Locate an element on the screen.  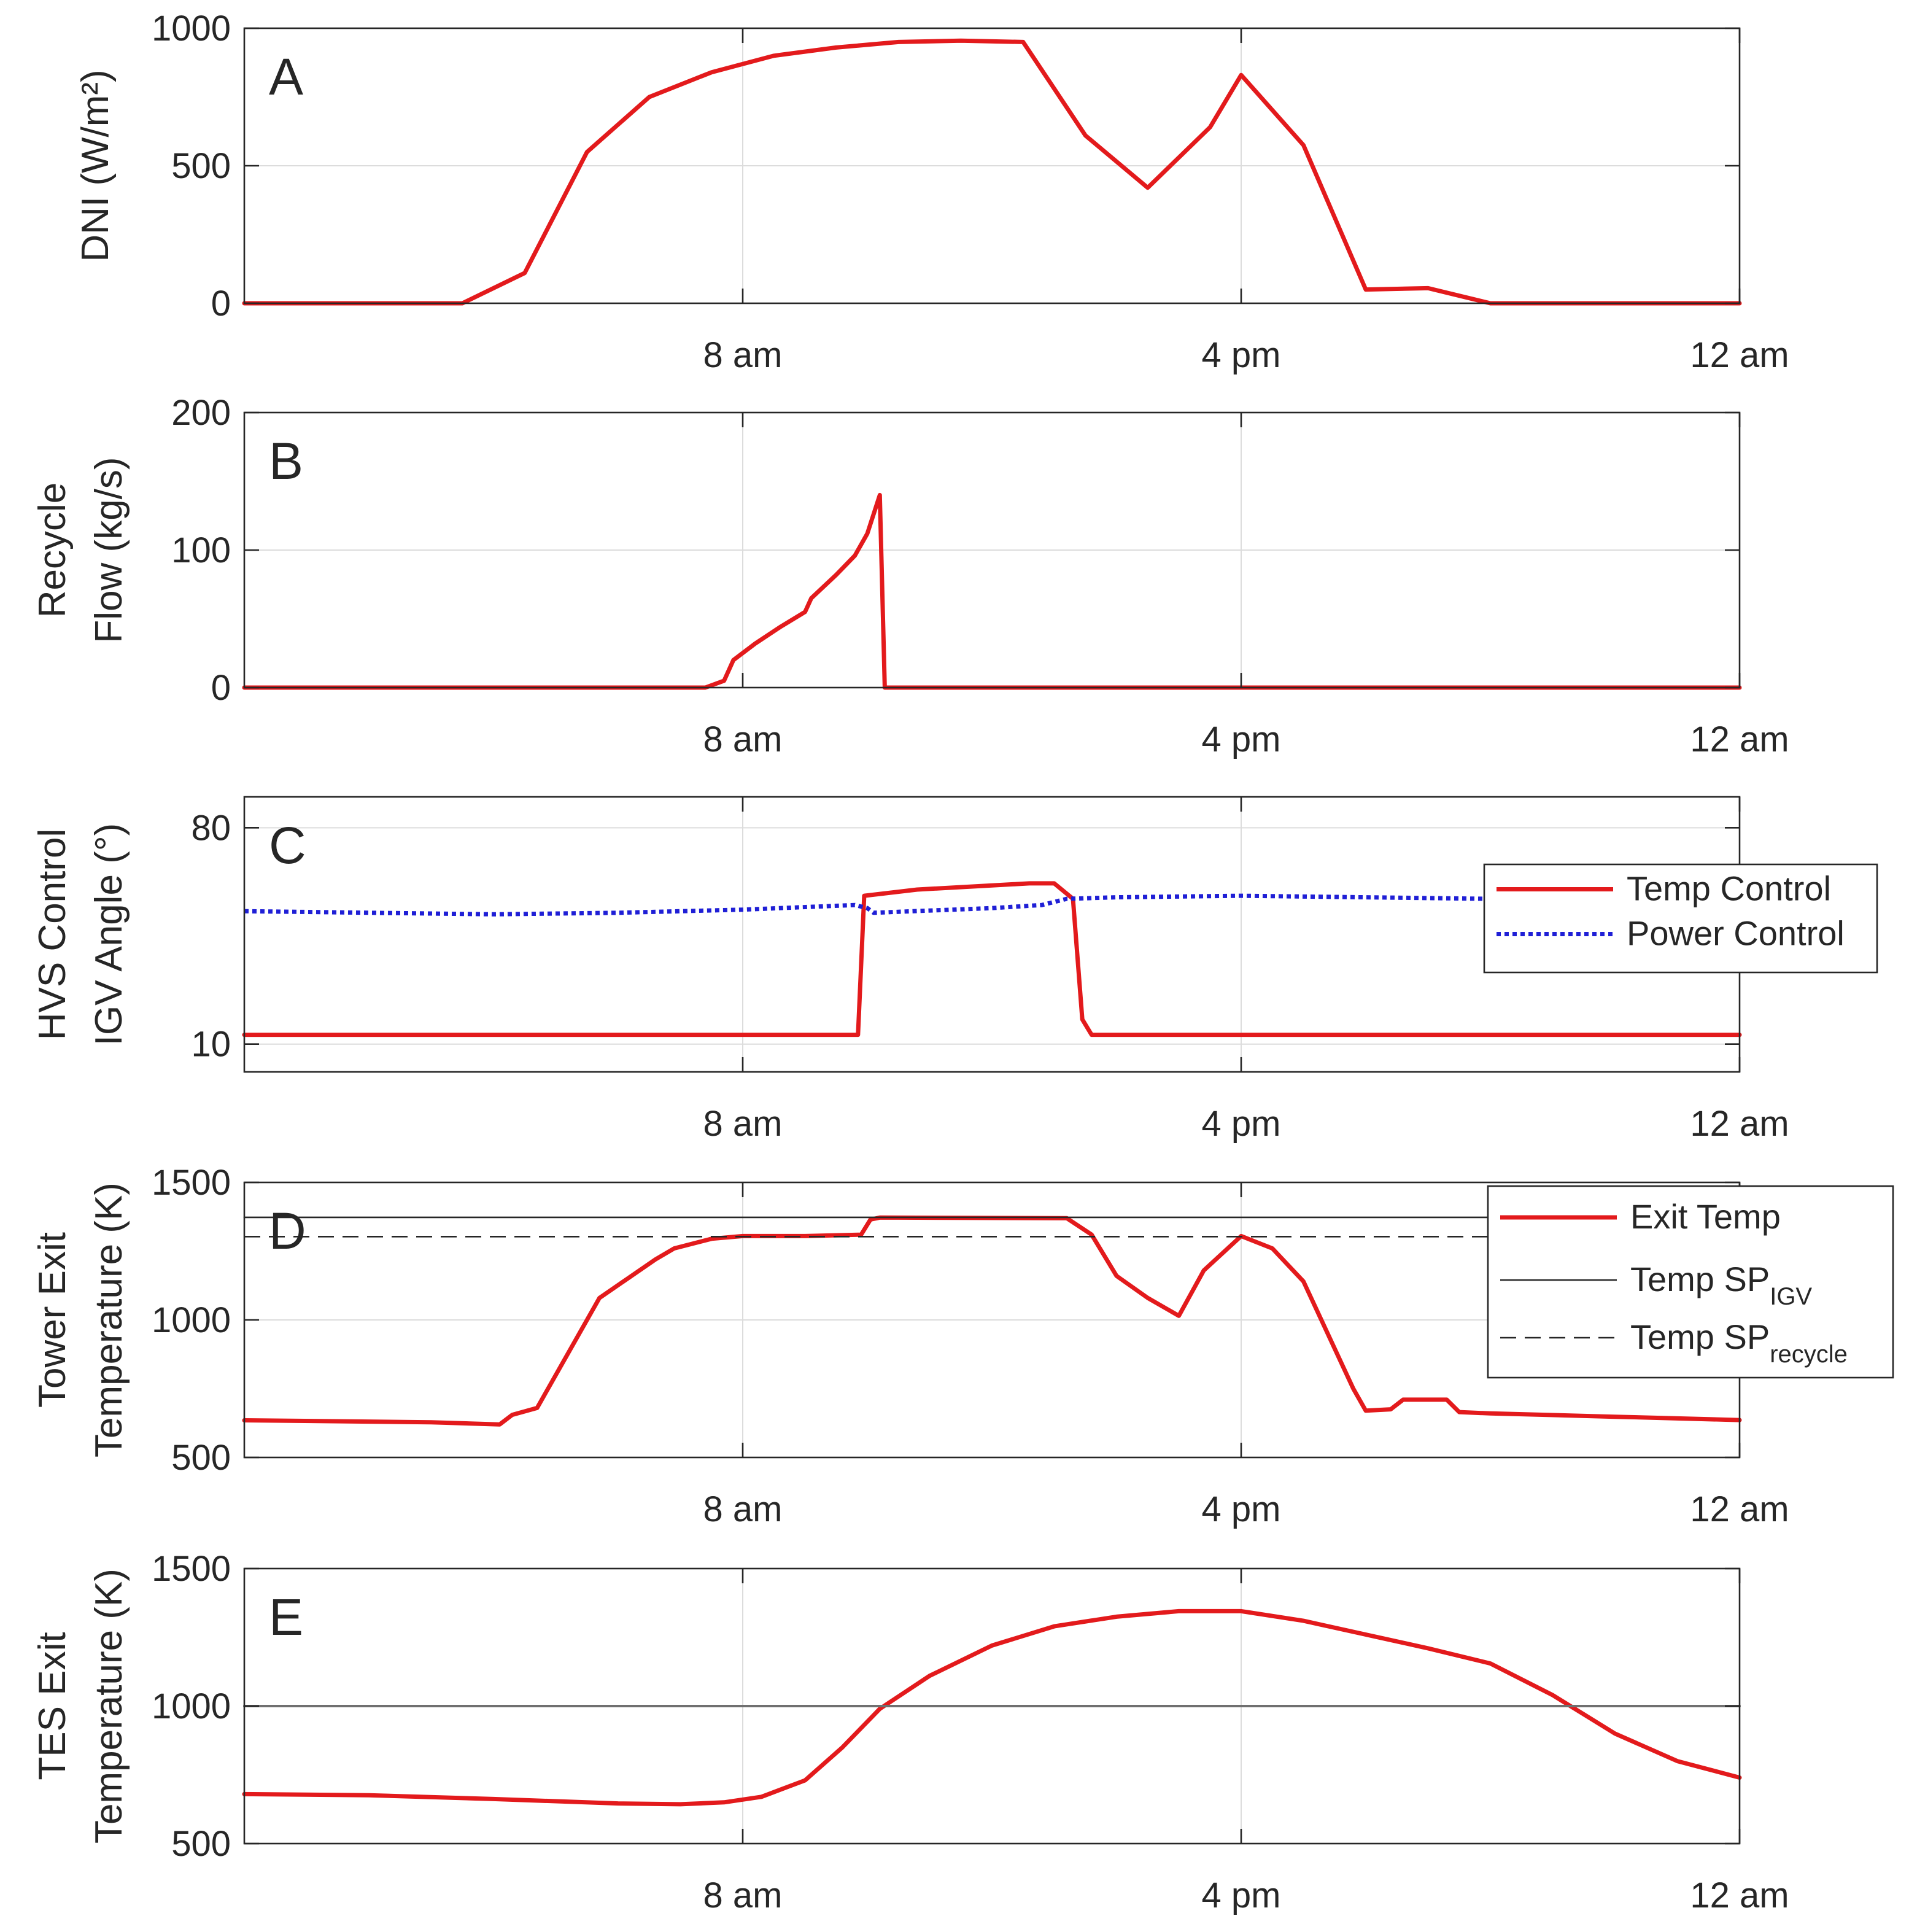
y-tick-label: 100 is located at coordinates (201, 550).